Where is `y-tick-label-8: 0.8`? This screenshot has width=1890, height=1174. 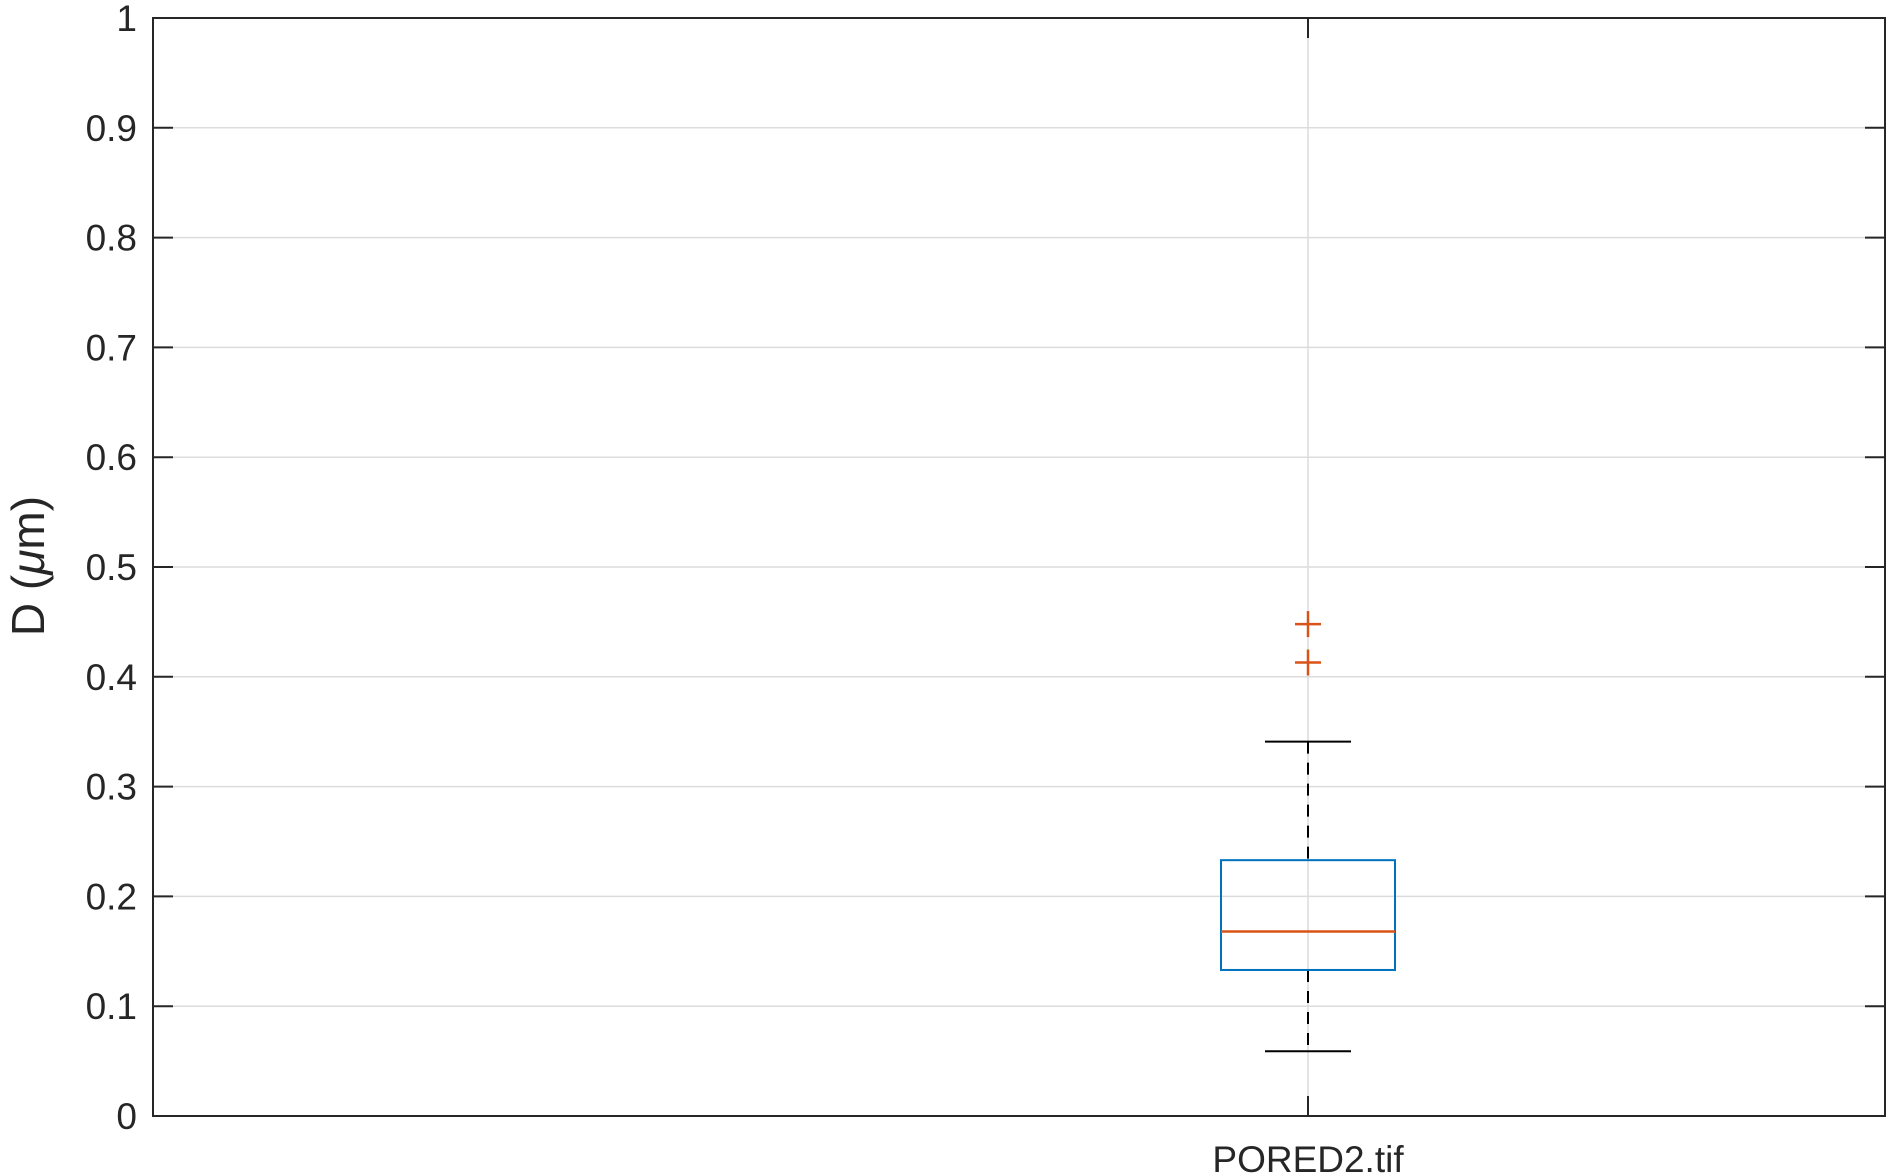 y-tick-label-8: 0.8 is located at coordinates (111, 238).